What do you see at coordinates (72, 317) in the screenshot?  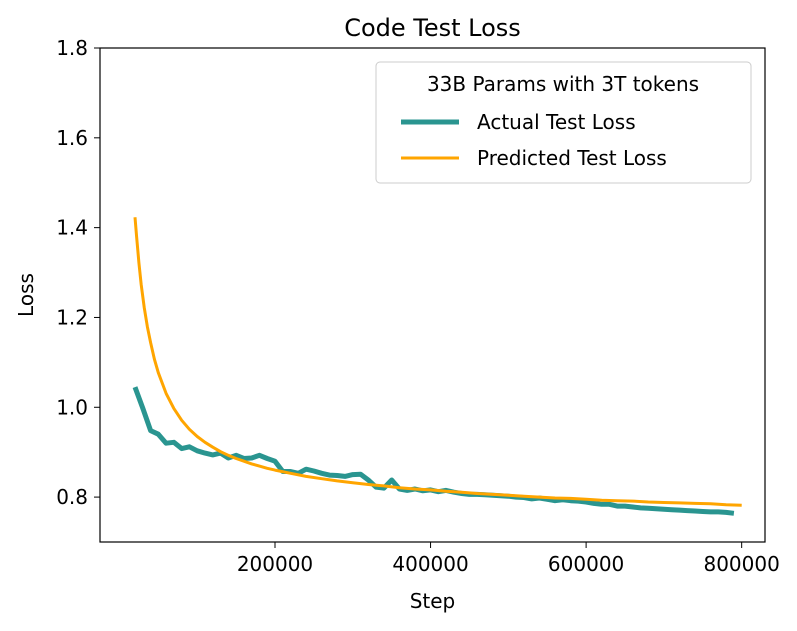 I see `y-tick-label: 1.2` at bounding box center [72, 317].